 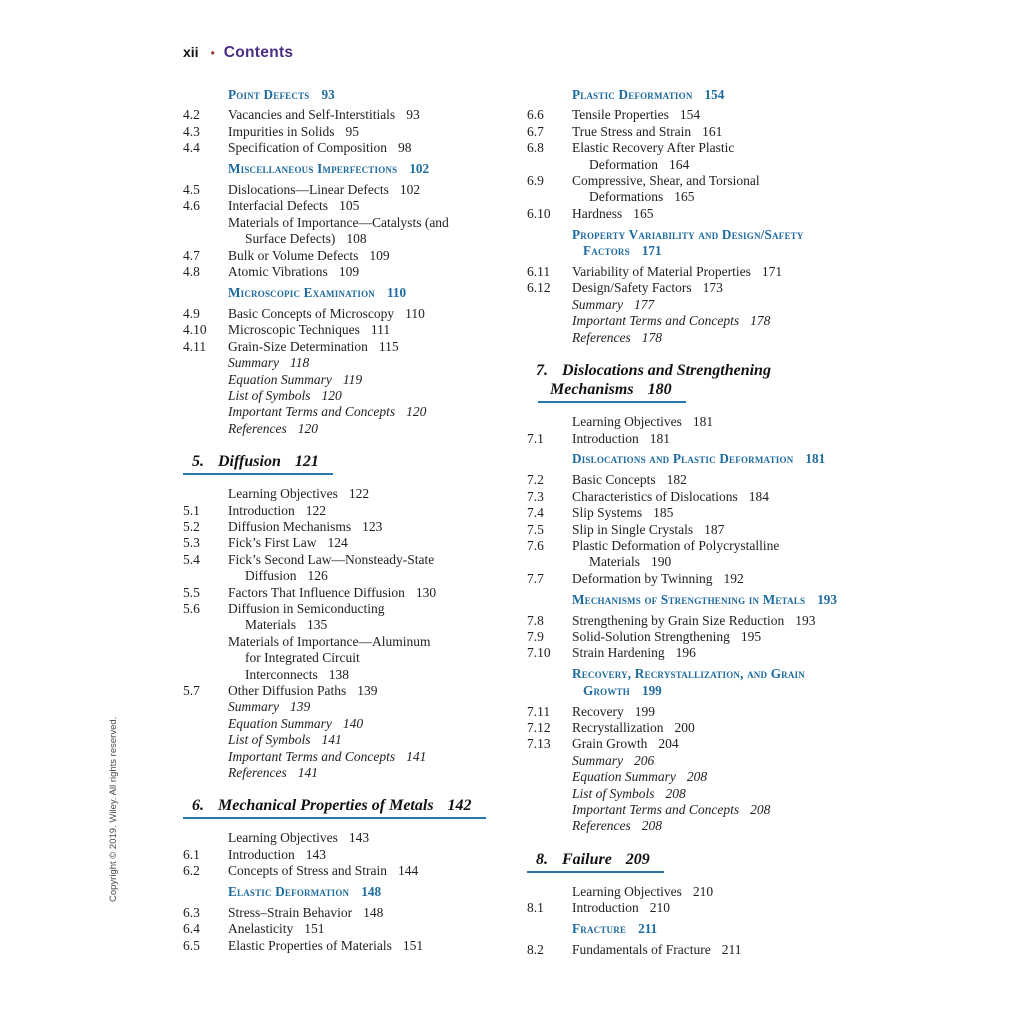 I want to click on entry-line: Microscopic Techniques 111, so click(x=360, y=330).